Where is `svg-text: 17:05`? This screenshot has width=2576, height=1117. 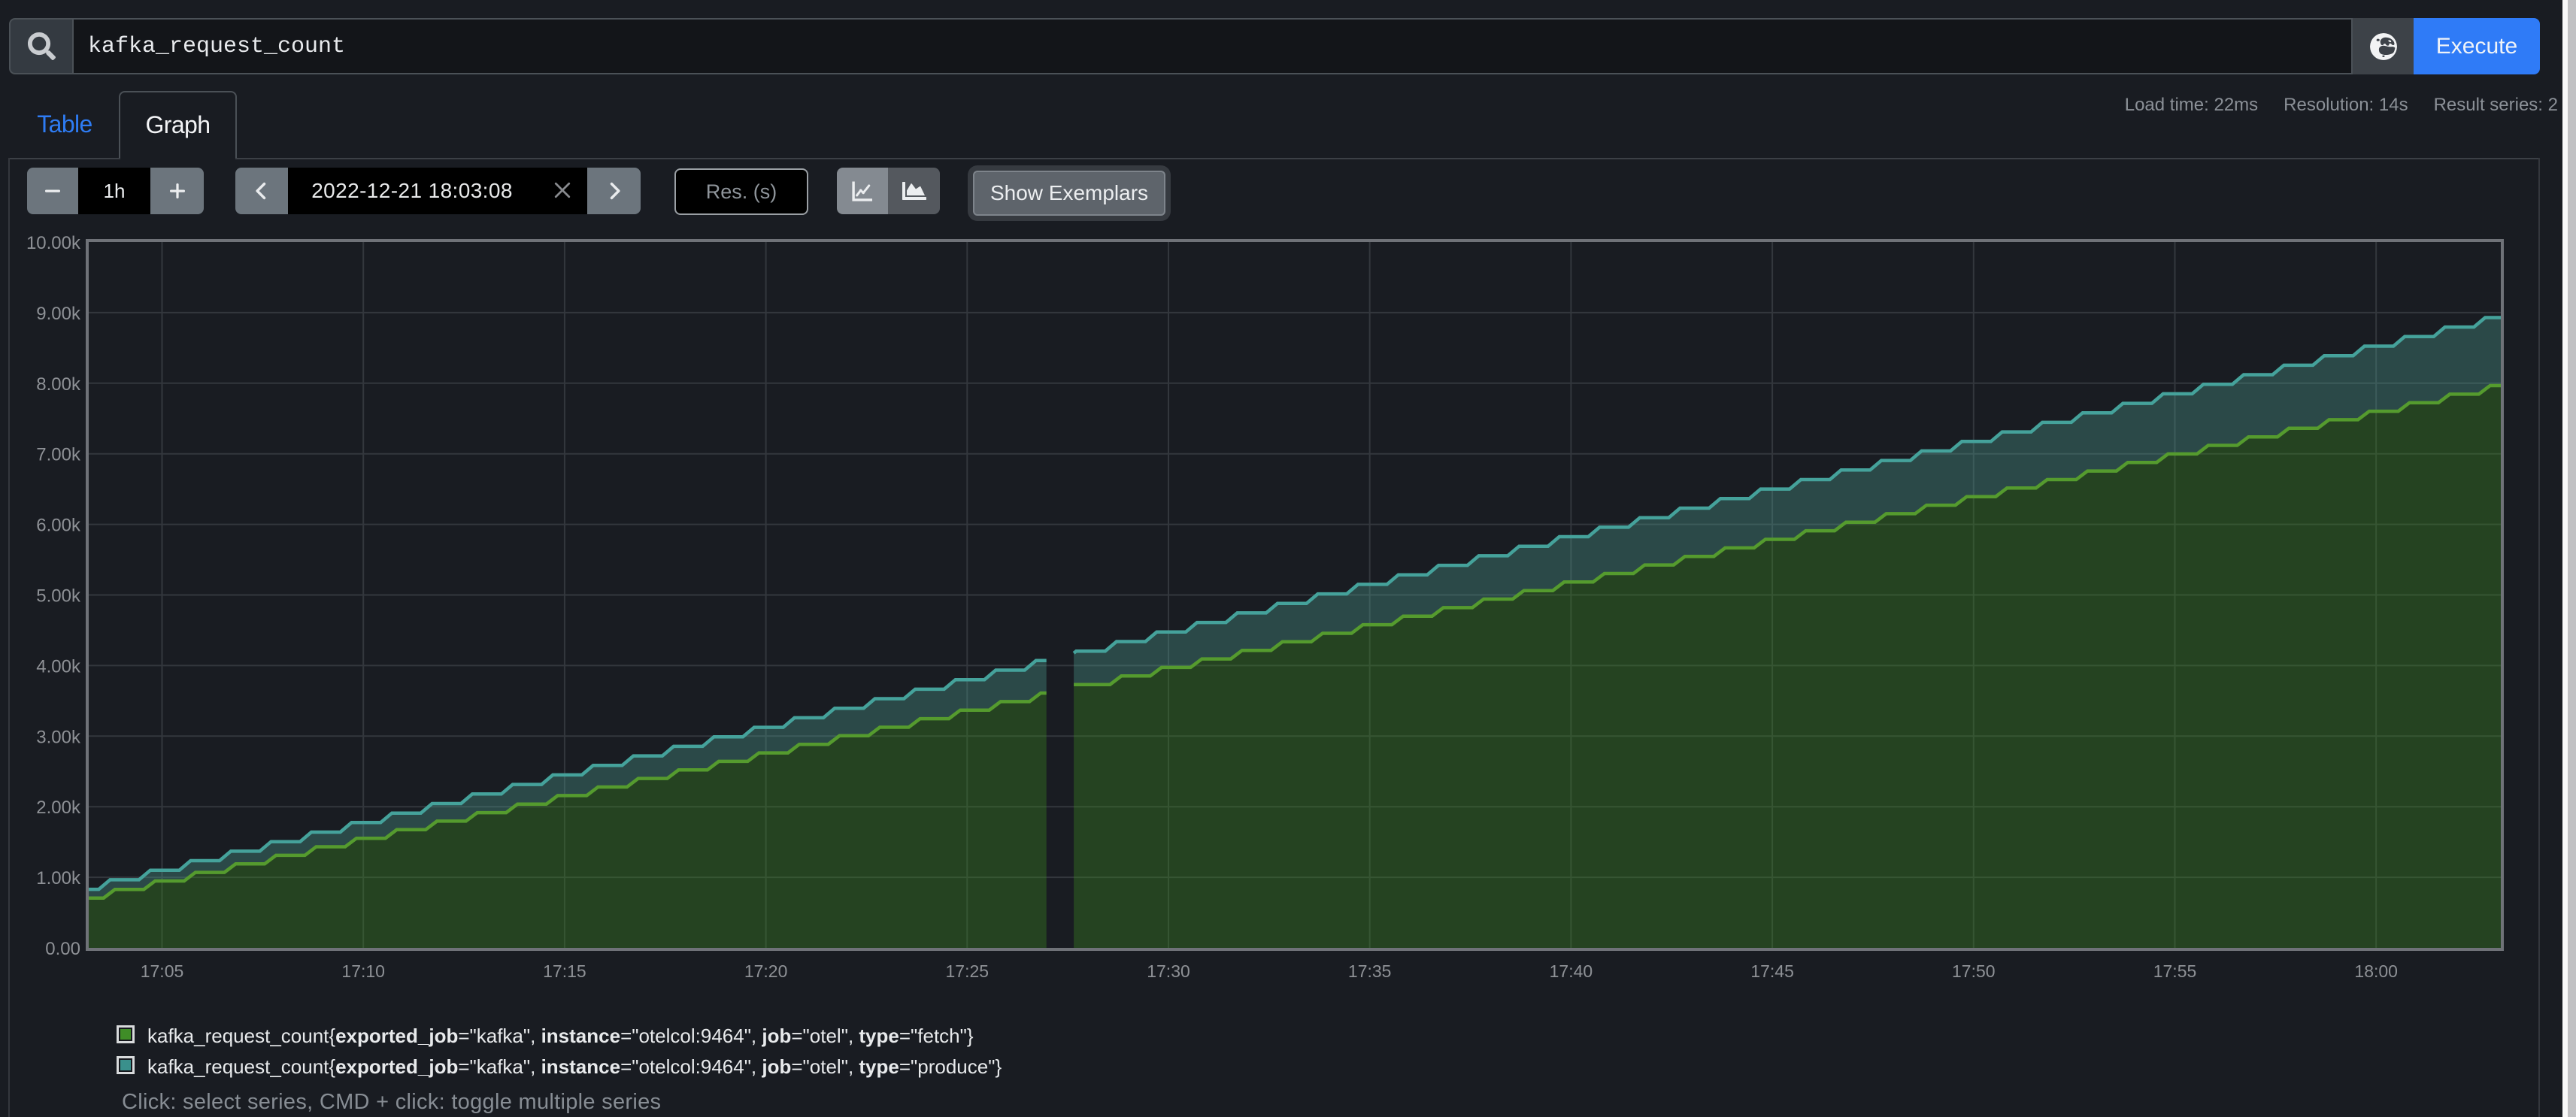
svg-text: 17:05 is located at coordinates (162, 971).